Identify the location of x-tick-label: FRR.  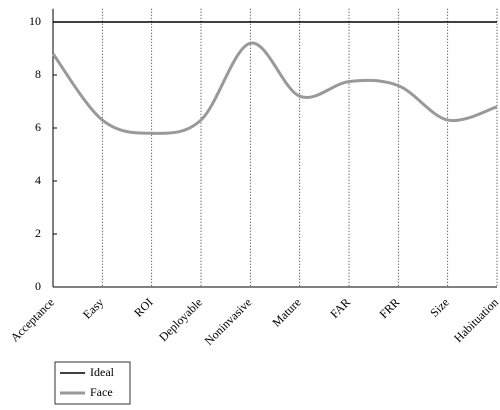
(389, 308).